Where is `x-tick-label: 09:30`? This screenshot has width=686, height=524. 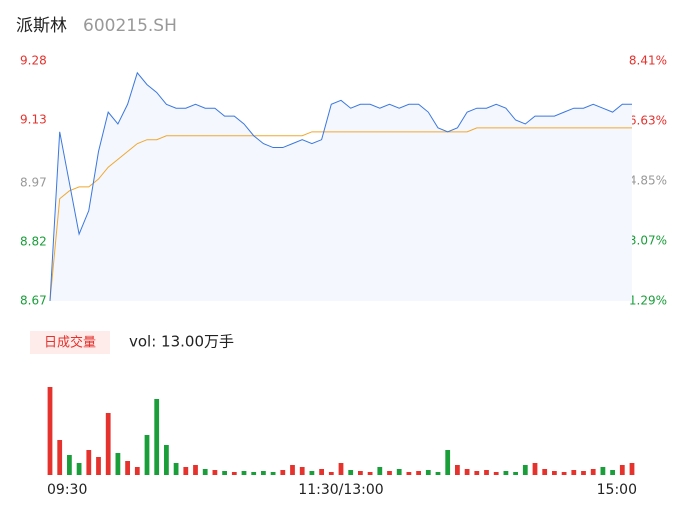 x-tick-label: 09:30 is located at coordinates (67, 490).